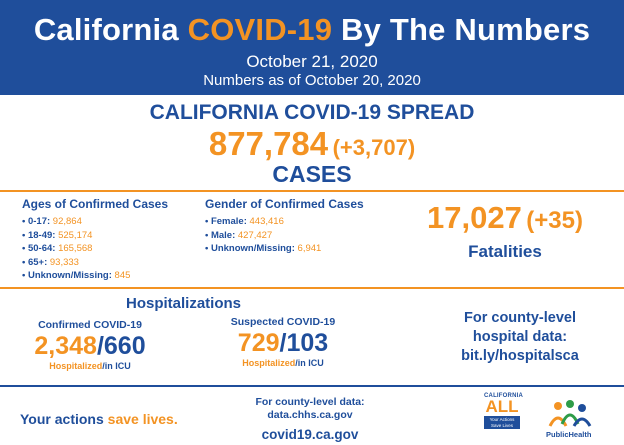 The height and width of the screenshot is (445, 624). I want to click on numbers-as-of: Numbers as of October 20, 2020, so click(312, 80).